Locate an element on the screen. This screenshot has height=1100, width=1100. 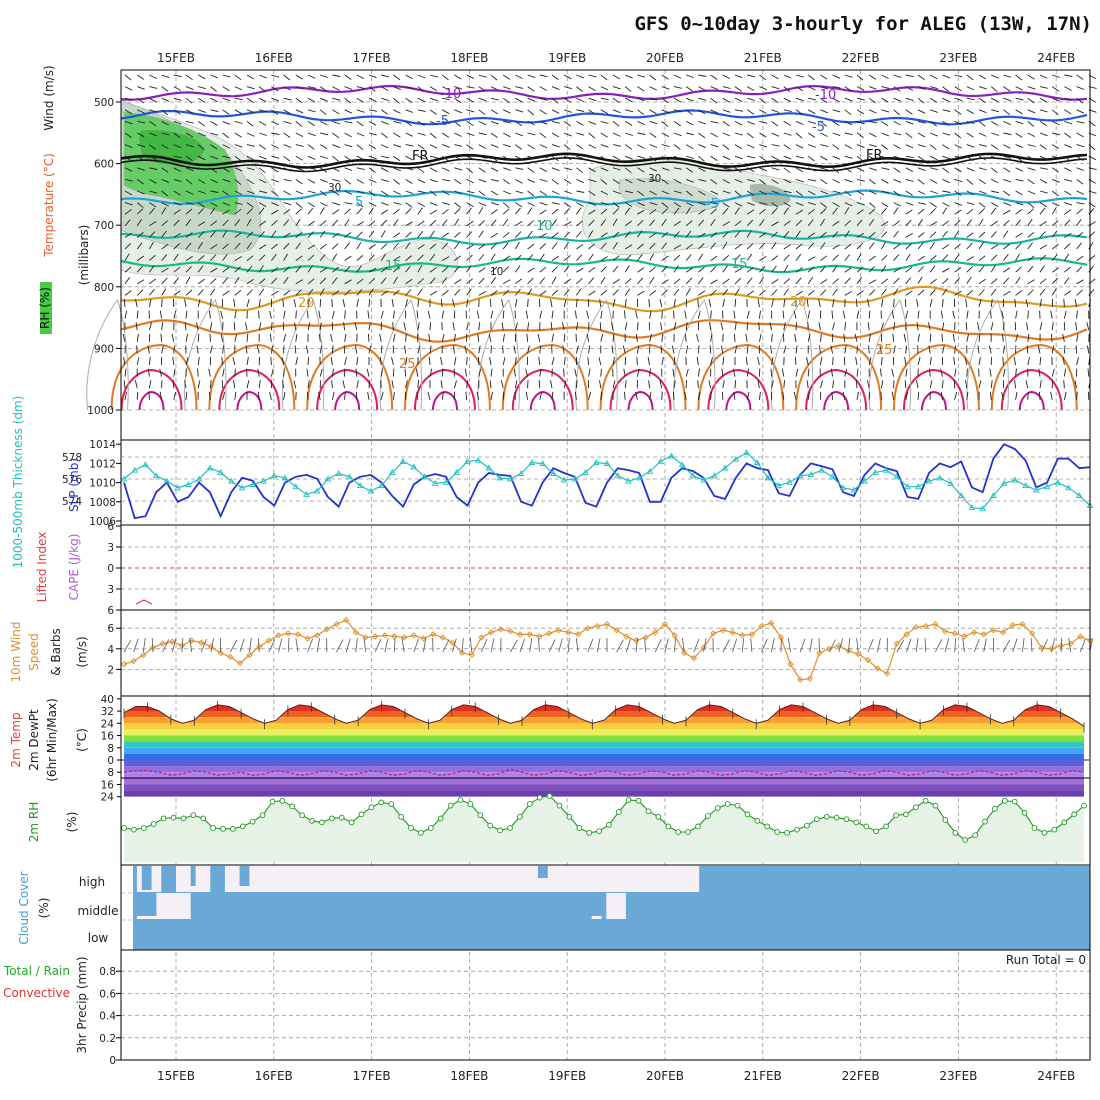
rh-label-30: 30 is located at coordinates (334, 188).